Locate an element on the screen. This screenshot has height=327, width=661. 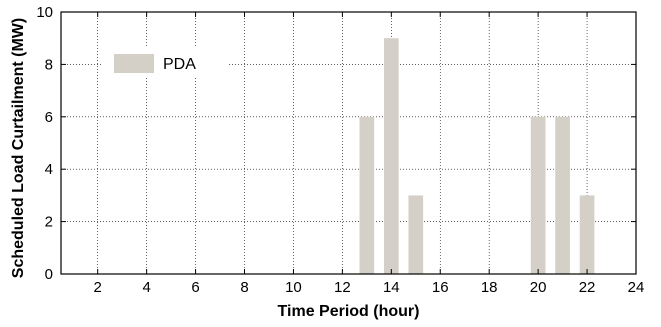
x-tick-label: 14 is located at coordinates (391, 287).